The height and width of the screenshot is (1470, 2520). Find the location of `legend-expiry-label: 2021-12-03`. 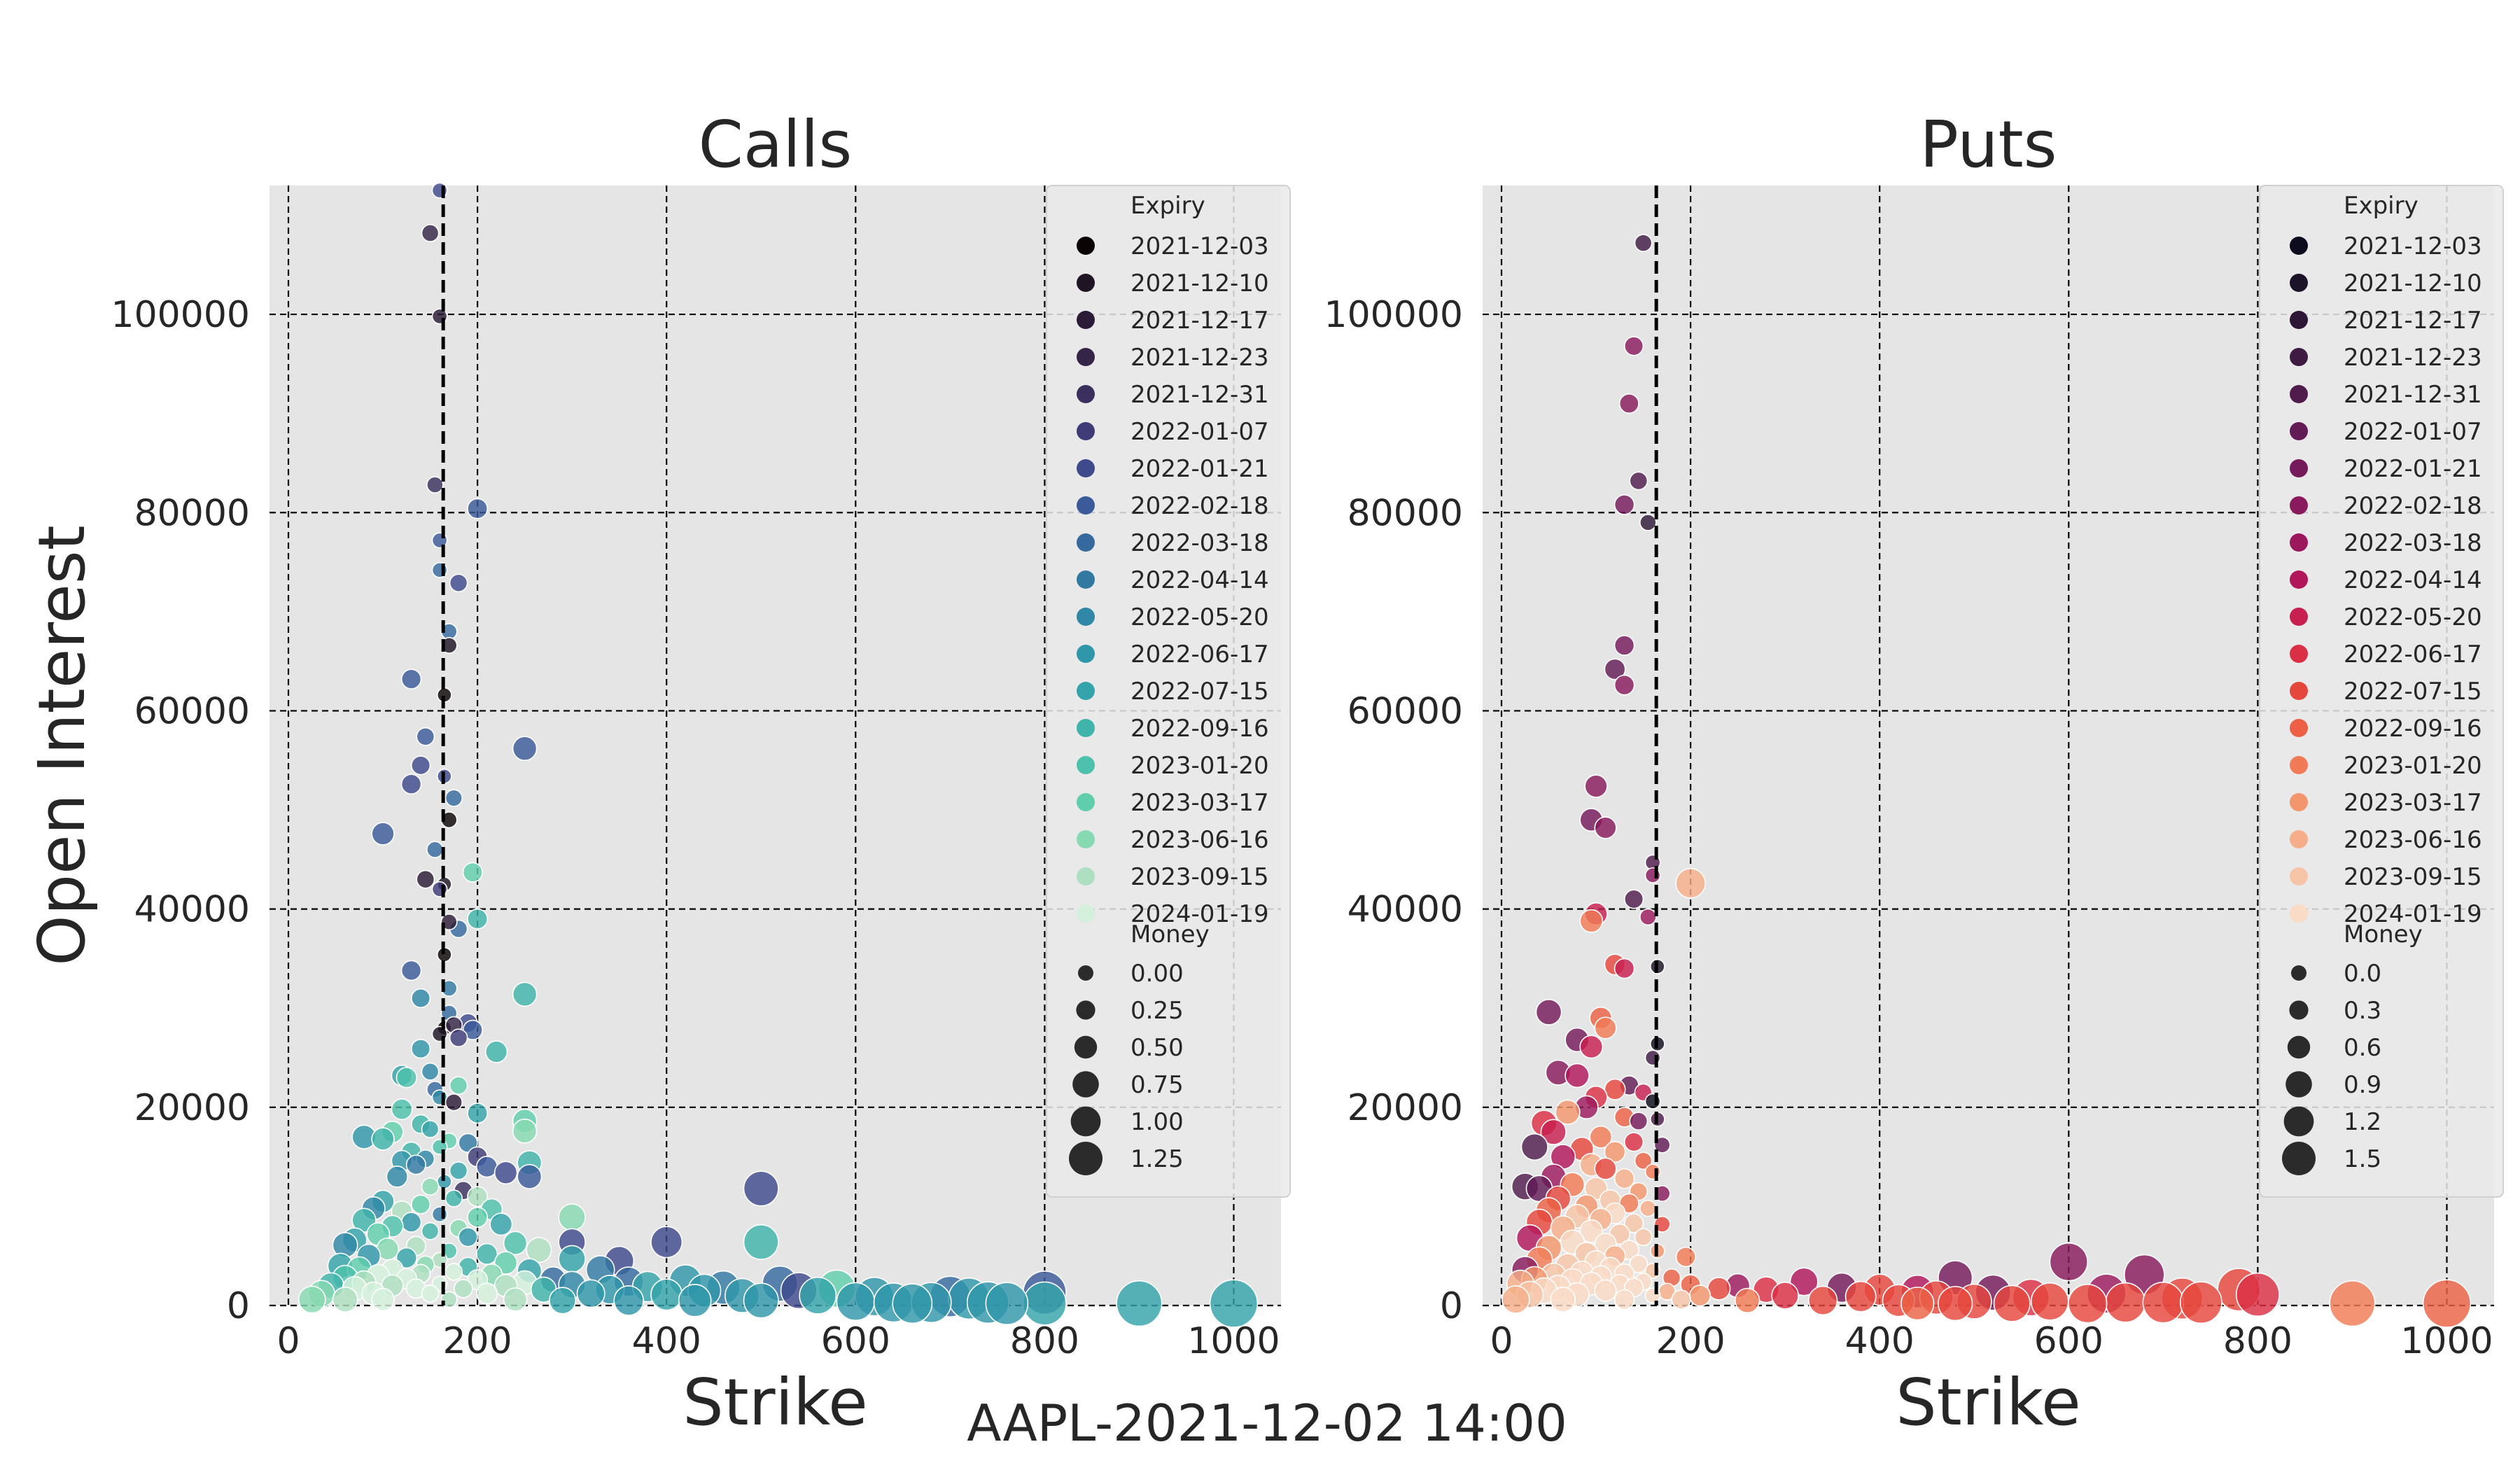

legend-expiry-label: 2021-12-03 is located at coordinates (2413, 246).